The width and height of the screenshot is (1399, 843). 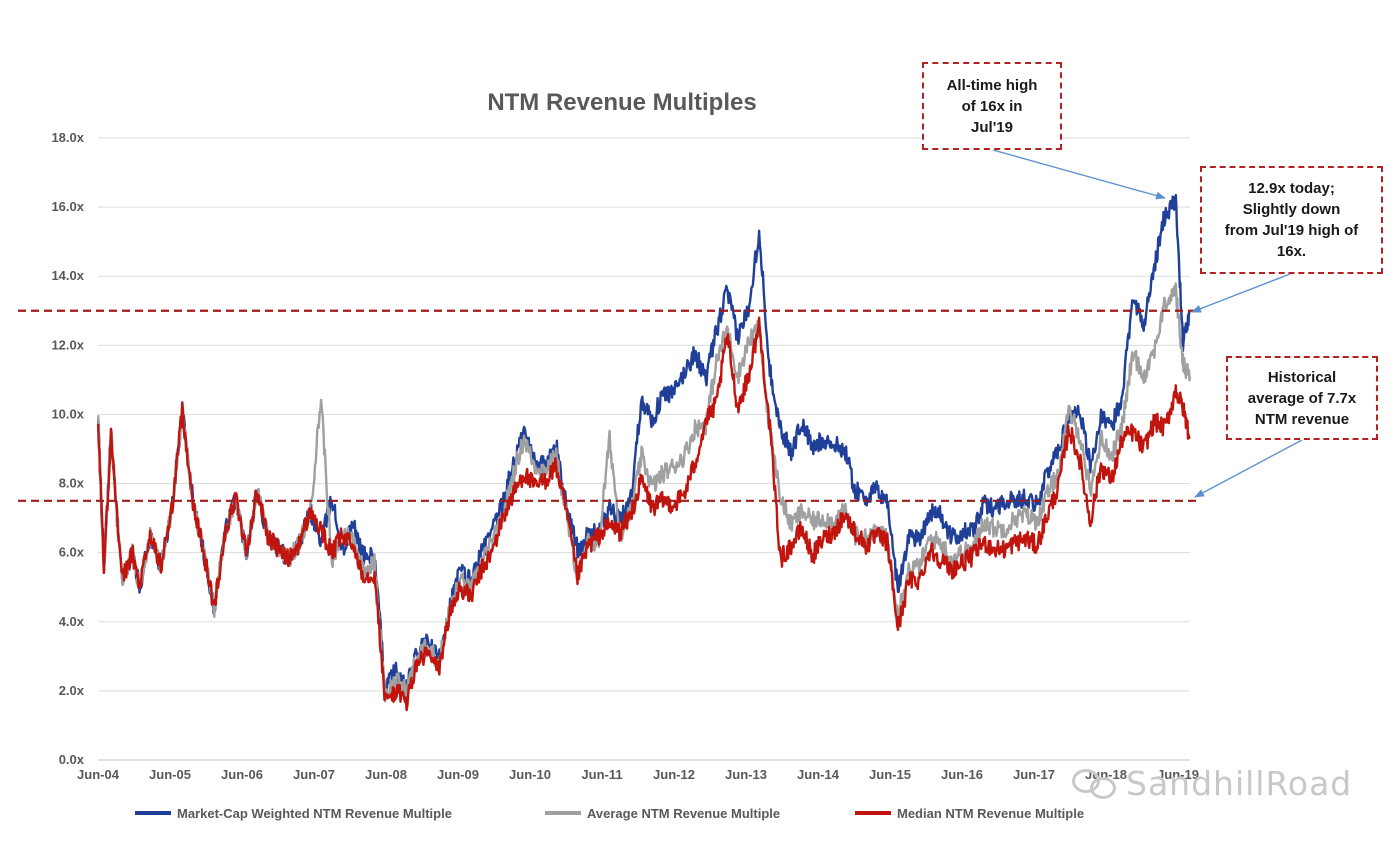 What do you see at coordinates (72, 621) in the screenshot?
I see `y-tick-label: 4.0x` at bounding box center [72, 621].